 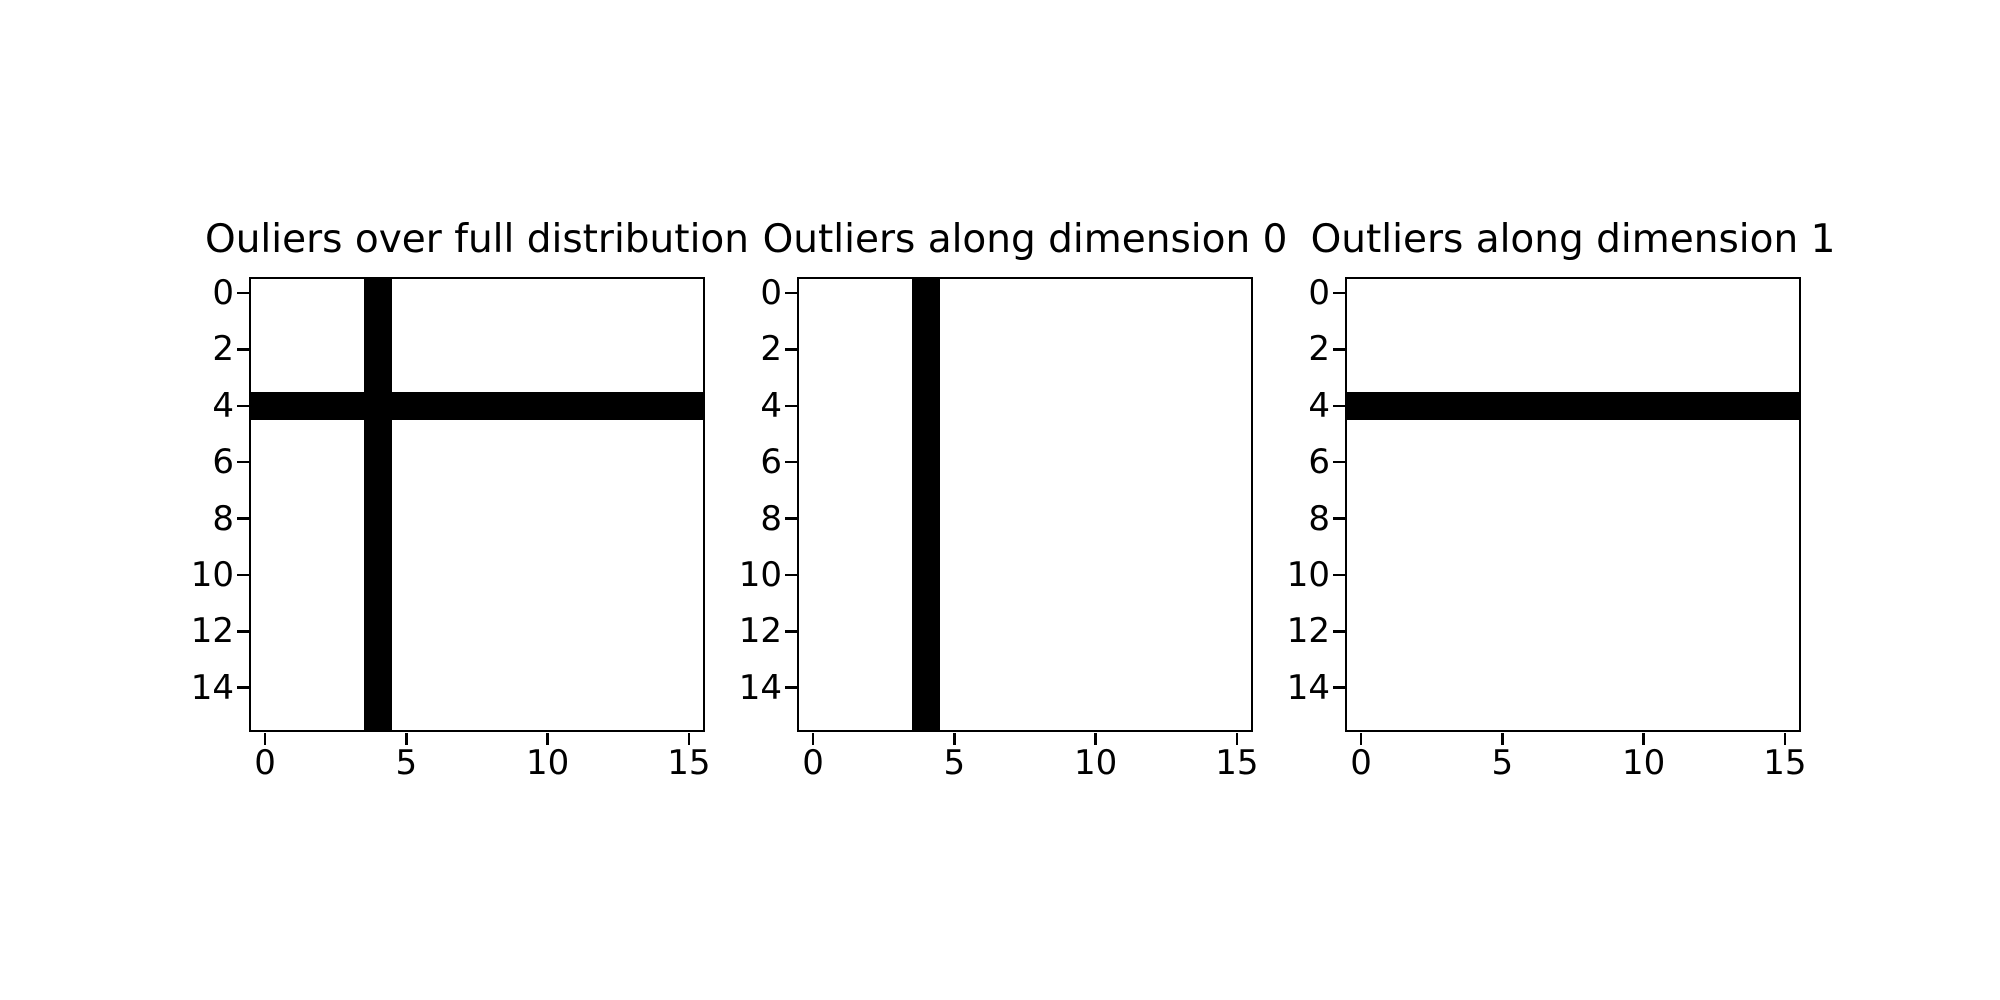 I want to click on subplot-title: Outliers along dimension 0, so click(x=1025, y=240).